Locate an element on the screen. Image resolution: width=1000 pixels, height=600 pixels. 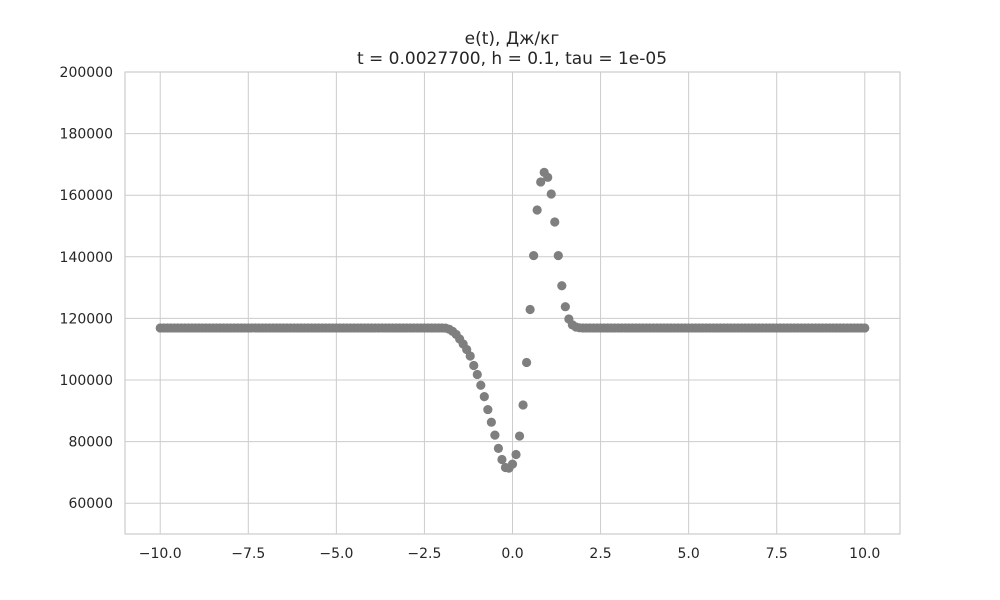
y-tick-label: 100000 is located at coordinates (86, 381).